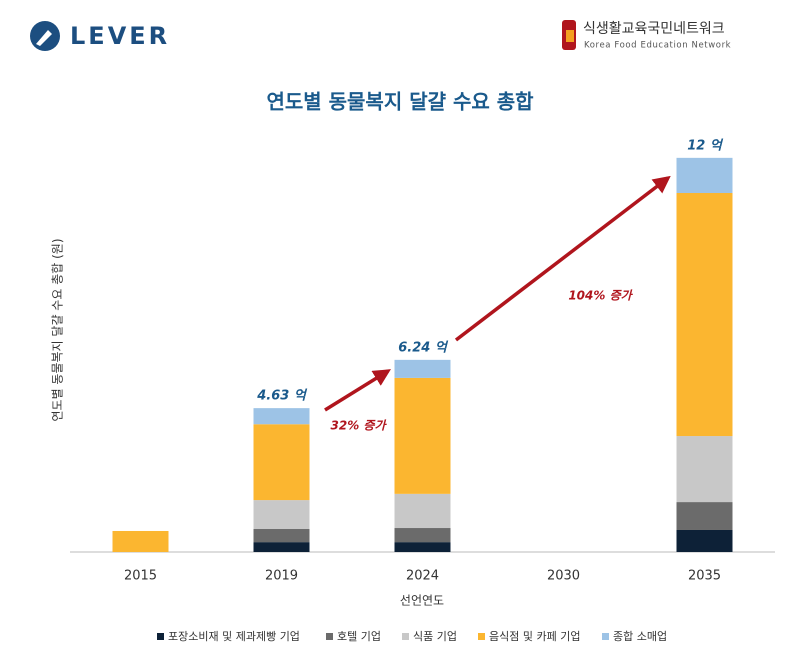  I want to click on partner-logo: 식생활교육국민네트워크 Korea Food Education Network, so click(646, 35).